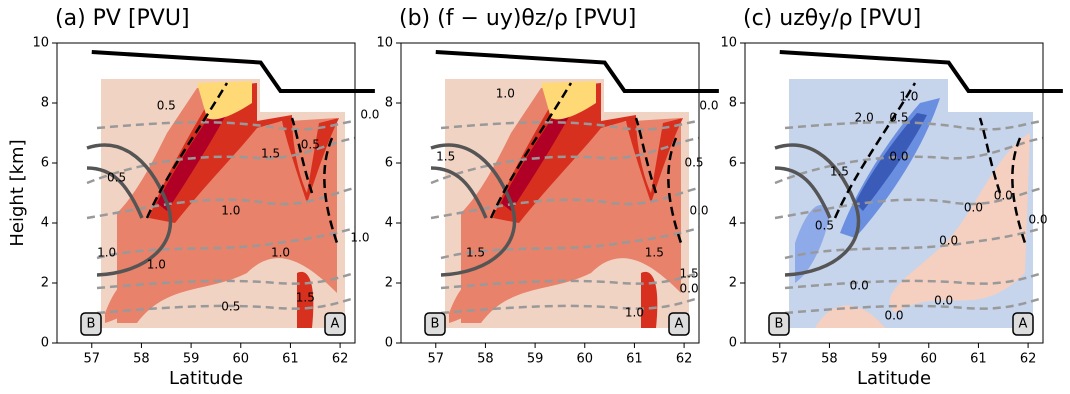 Image resolution: width=1070 pixels, height=394 pixels. What do you see at coordinates (733, 223) in the screenshot?
I see `y-tick-label: 4` at bounding box center [733, 223].